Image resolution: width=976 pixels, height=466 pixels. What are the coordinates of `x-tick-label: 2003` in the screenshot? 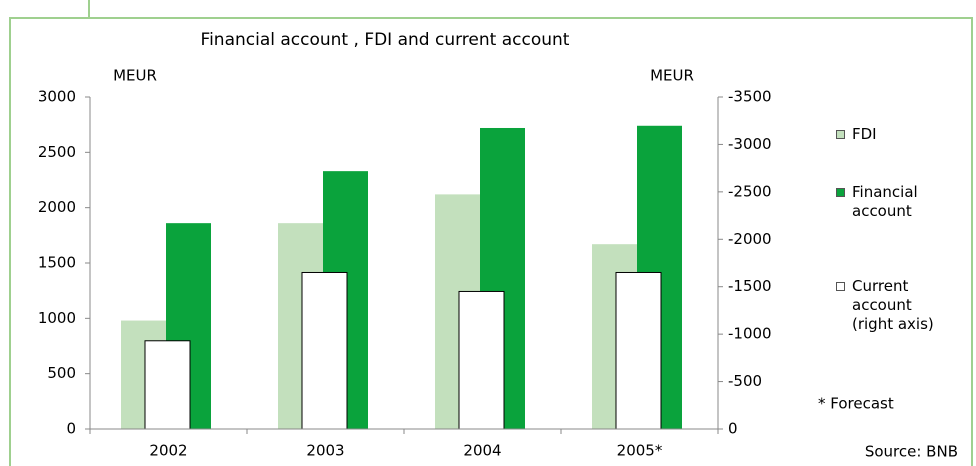 It's located at (325, 451).